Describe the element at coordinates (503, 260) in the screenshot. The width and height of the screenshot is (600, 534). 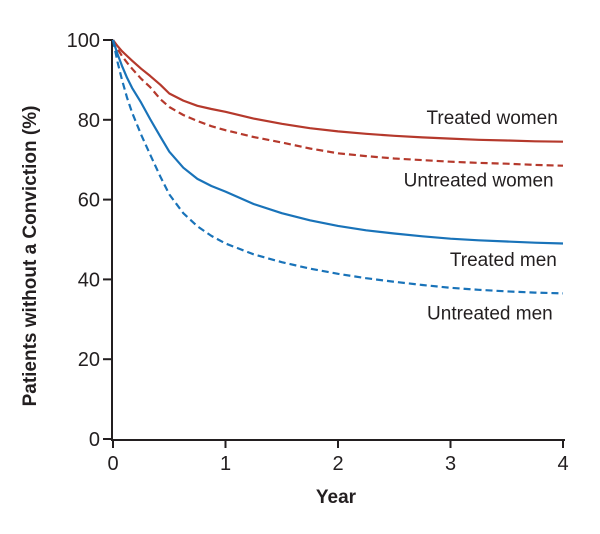
I see `series-label-treated-men: Treated men` at that location.